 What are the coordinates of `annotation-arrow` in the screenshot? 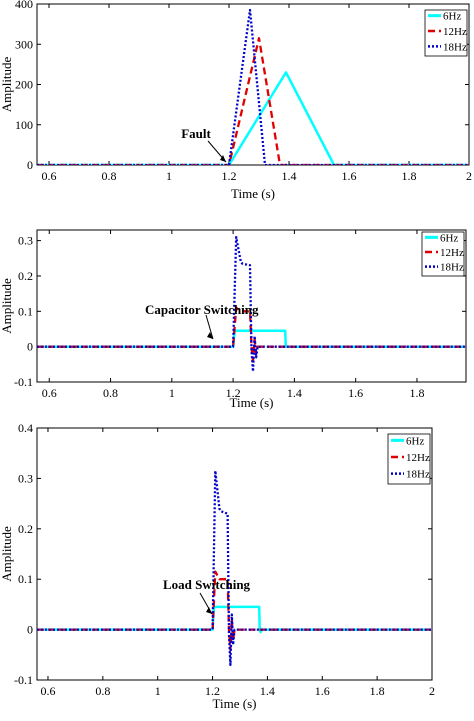 It's located at (209, 327).